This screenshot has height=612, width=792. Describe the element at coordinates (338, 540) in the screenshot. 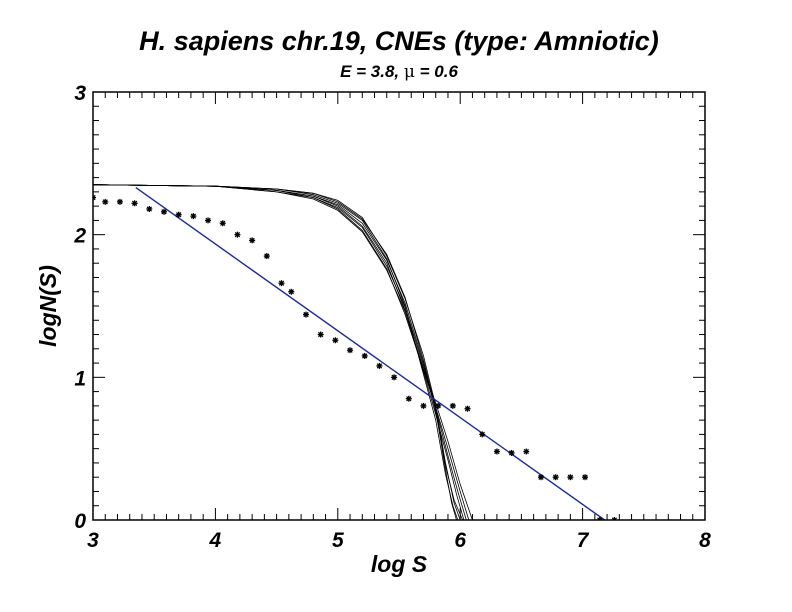

I see `x-tick-label: 5` at that location.